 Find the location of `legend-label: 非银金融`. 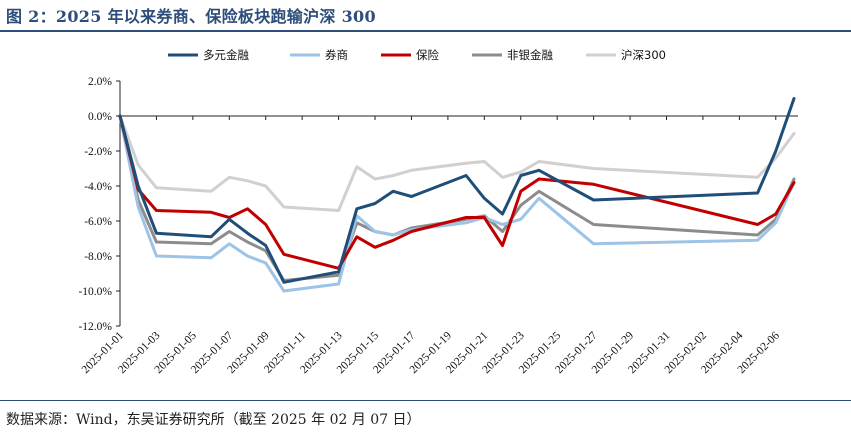

legend-label: 非银金融 is located at coordinates (530, 55).